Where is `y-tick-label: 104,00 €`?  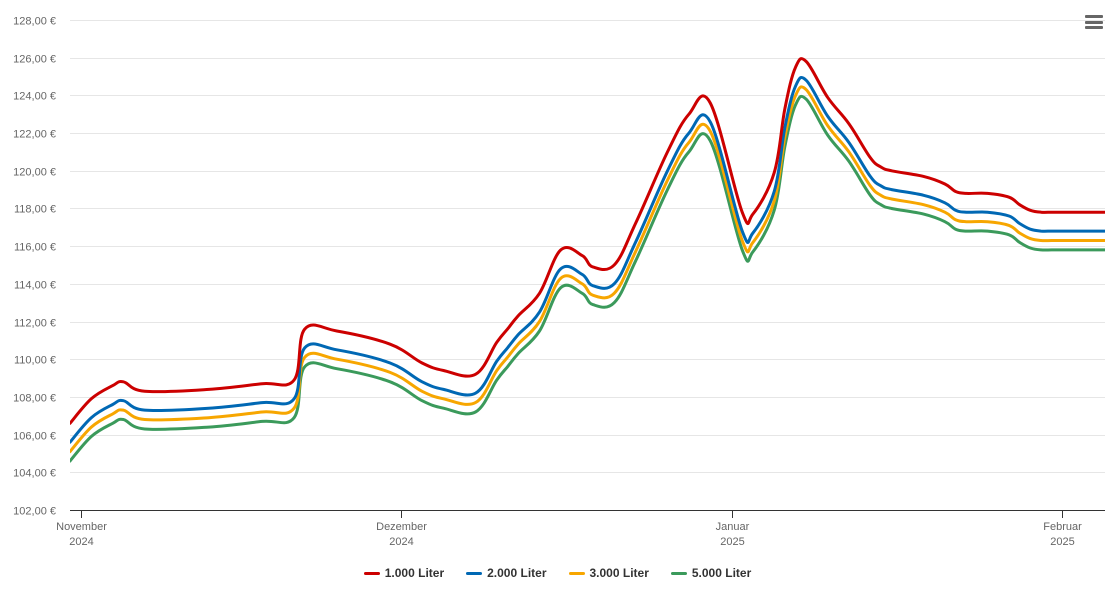 y-tick-label: 104,00 € is located at coordinates (34, 474).